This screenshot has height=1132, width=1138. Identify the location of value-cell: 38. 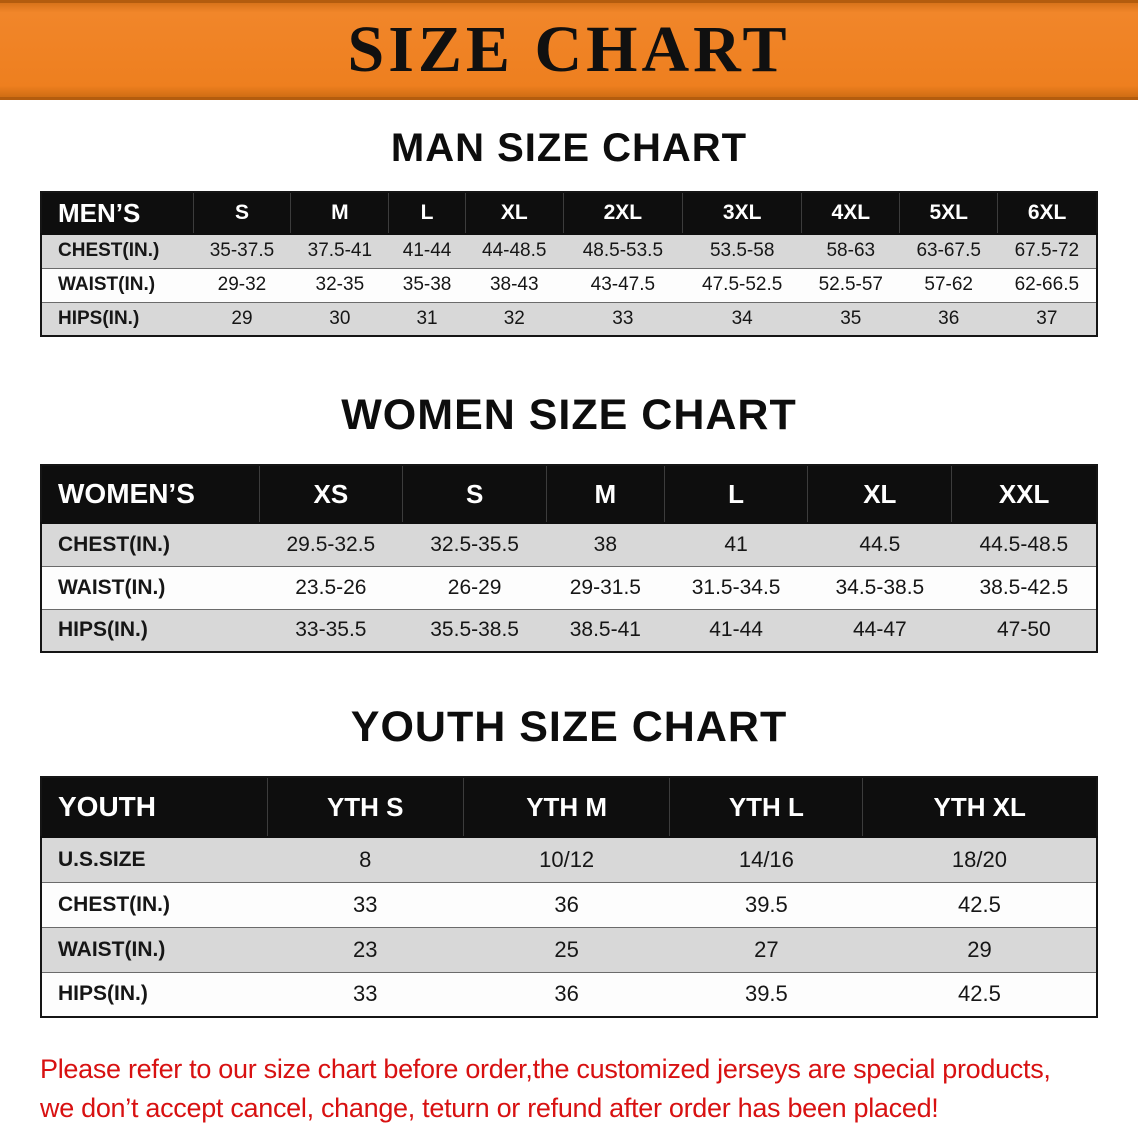
(605, 544).